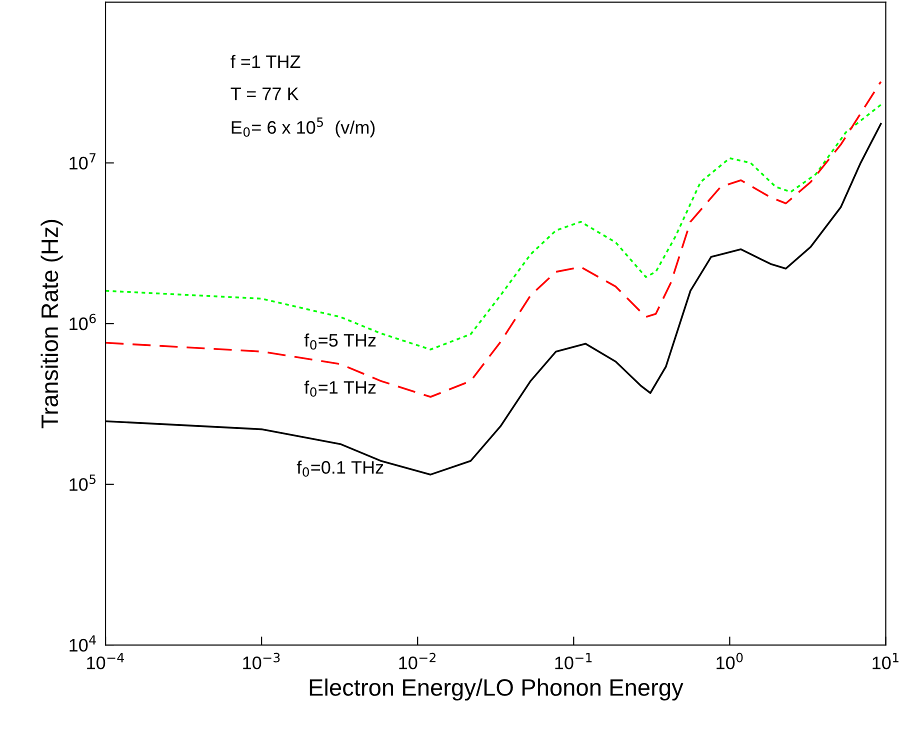 Image resolution: width=902 pixels, height=733 pixels. What do you see at coordinates (265, 61) in the screenshot?
I see `annotation: f =1 THZ` at bounding box center [265, 61].